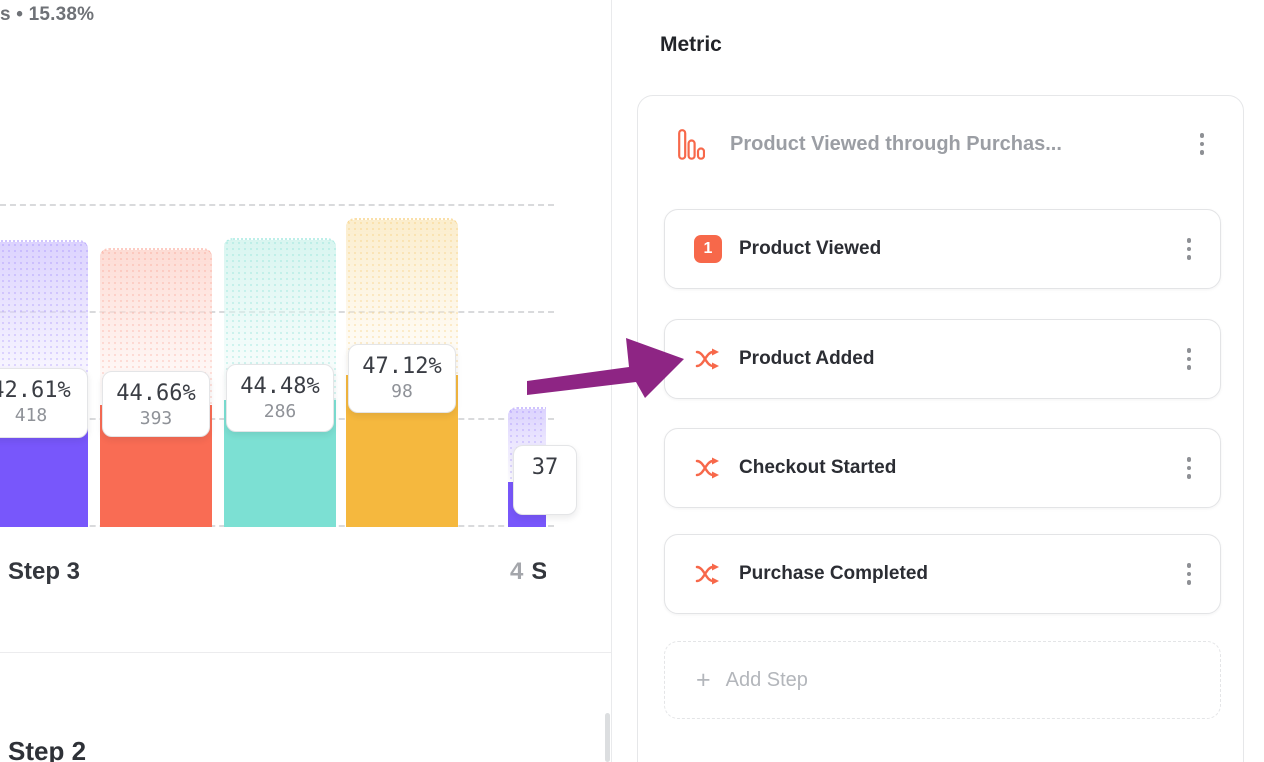 This screenshot has height=762, width=1264. Describe the element at coordinates (280, 386) in the screenshot. I see `bar-pct: 44.48%` at that location.